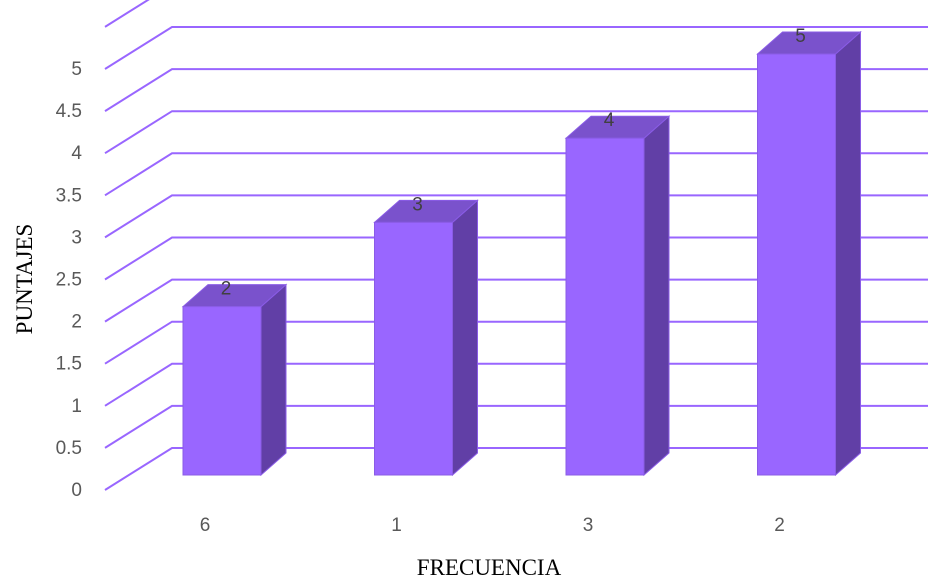 The height and width of the screenshot is (578, 928). Describe the element at coordinates (76, 153) in the screenshot. I see `y-tick-label: 4` at that location.